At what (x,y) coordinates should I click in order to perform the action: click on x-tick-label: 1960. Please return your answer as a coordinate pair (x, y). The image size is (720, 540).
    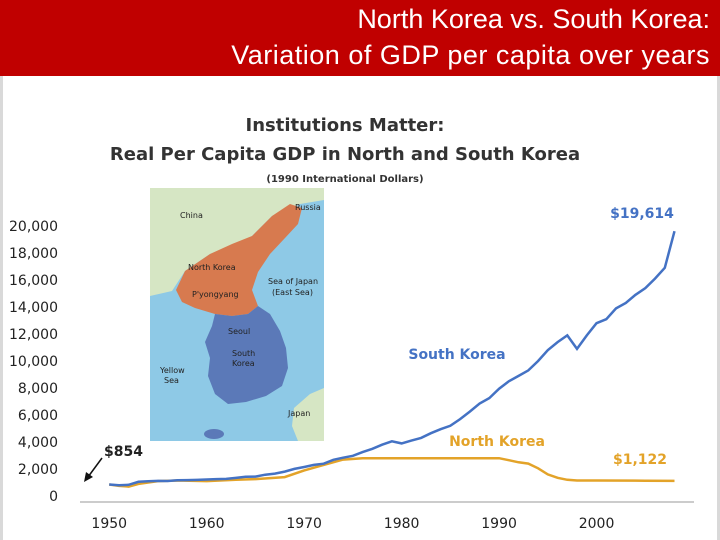
    Looking at the image, I should click on (207, 524).